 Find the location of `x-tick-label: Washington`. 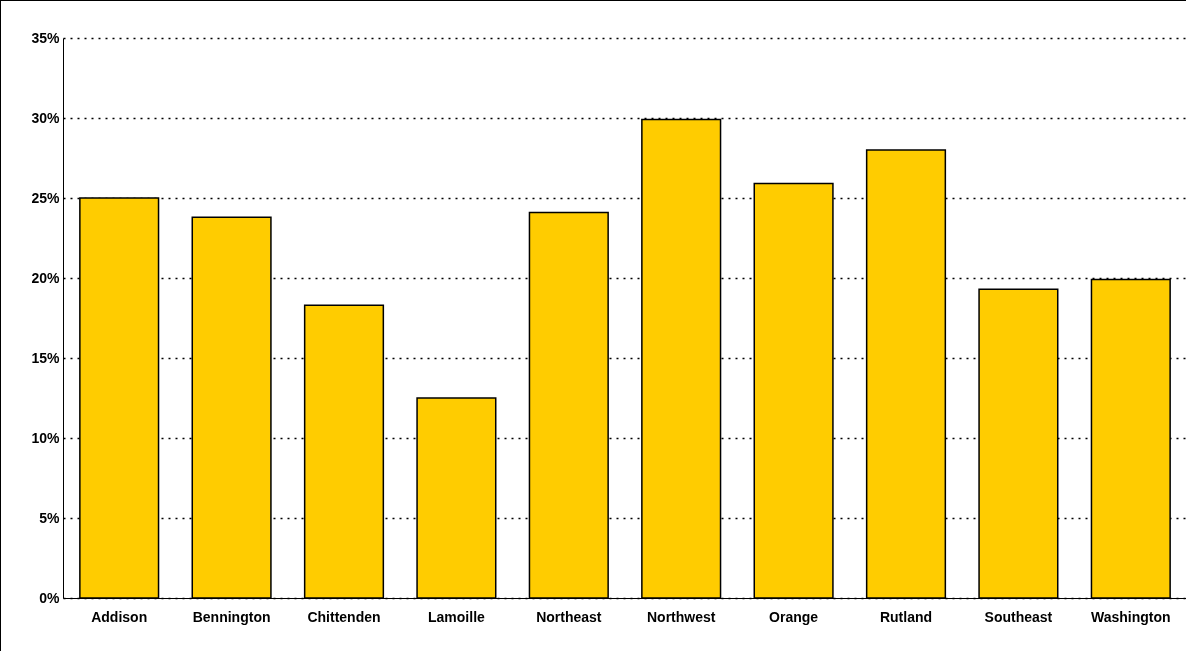

x-tick-label: Washington is located at coordinates (1131, 616).